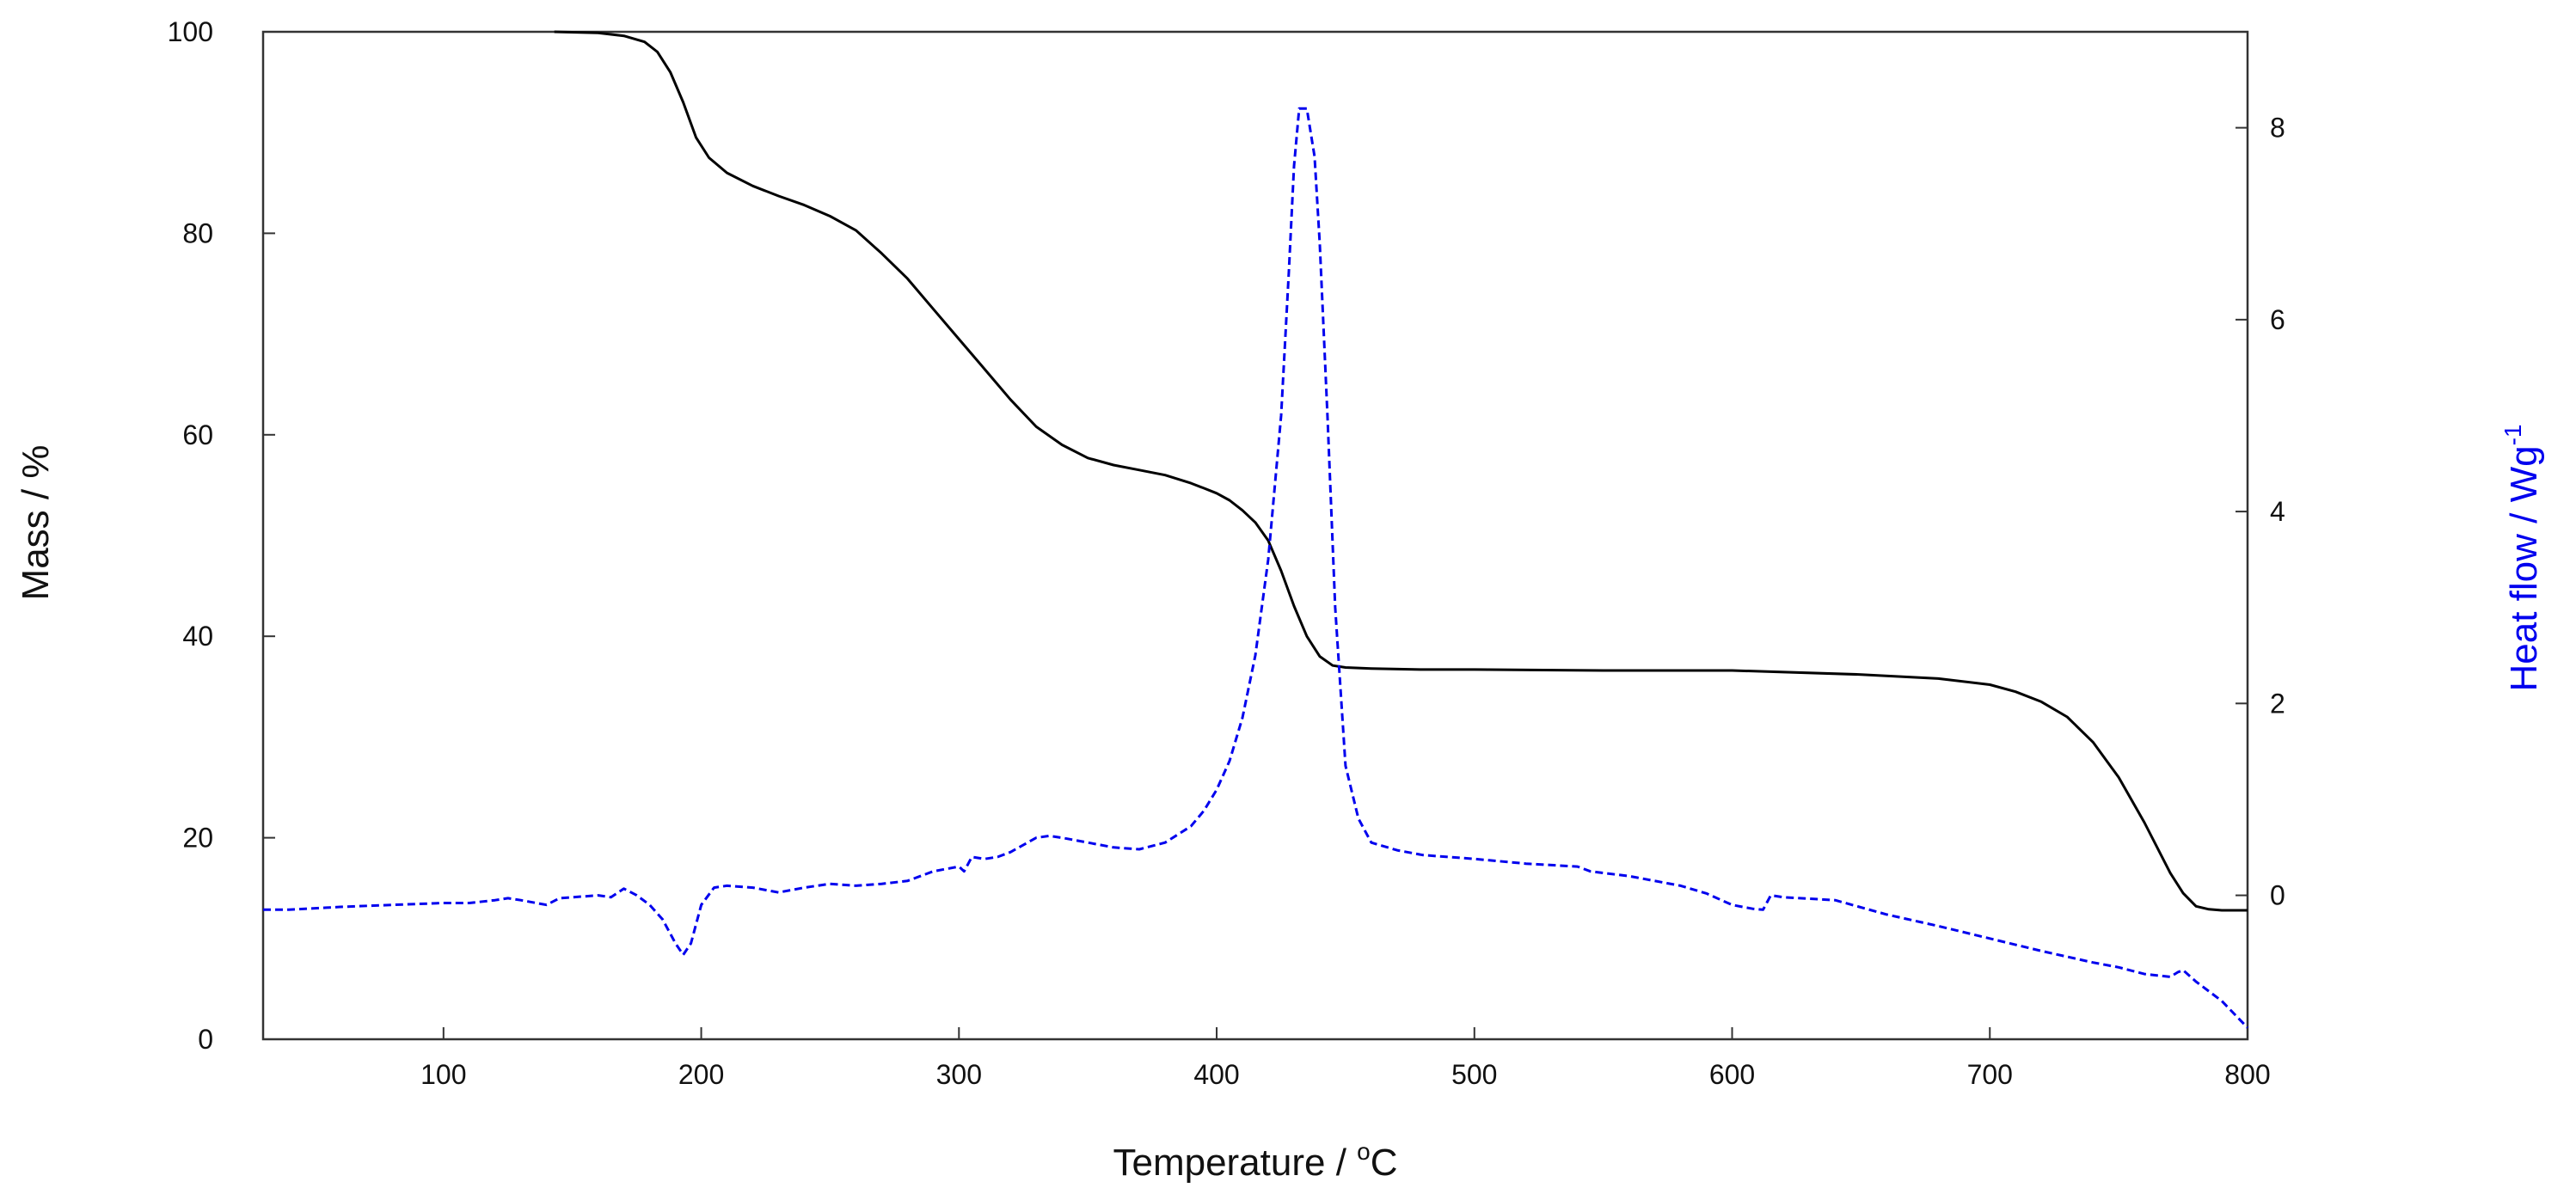  Describe the element at coordinates (197, 838) in the screenshot. I see `left-y-tick-label: 20` at that location.